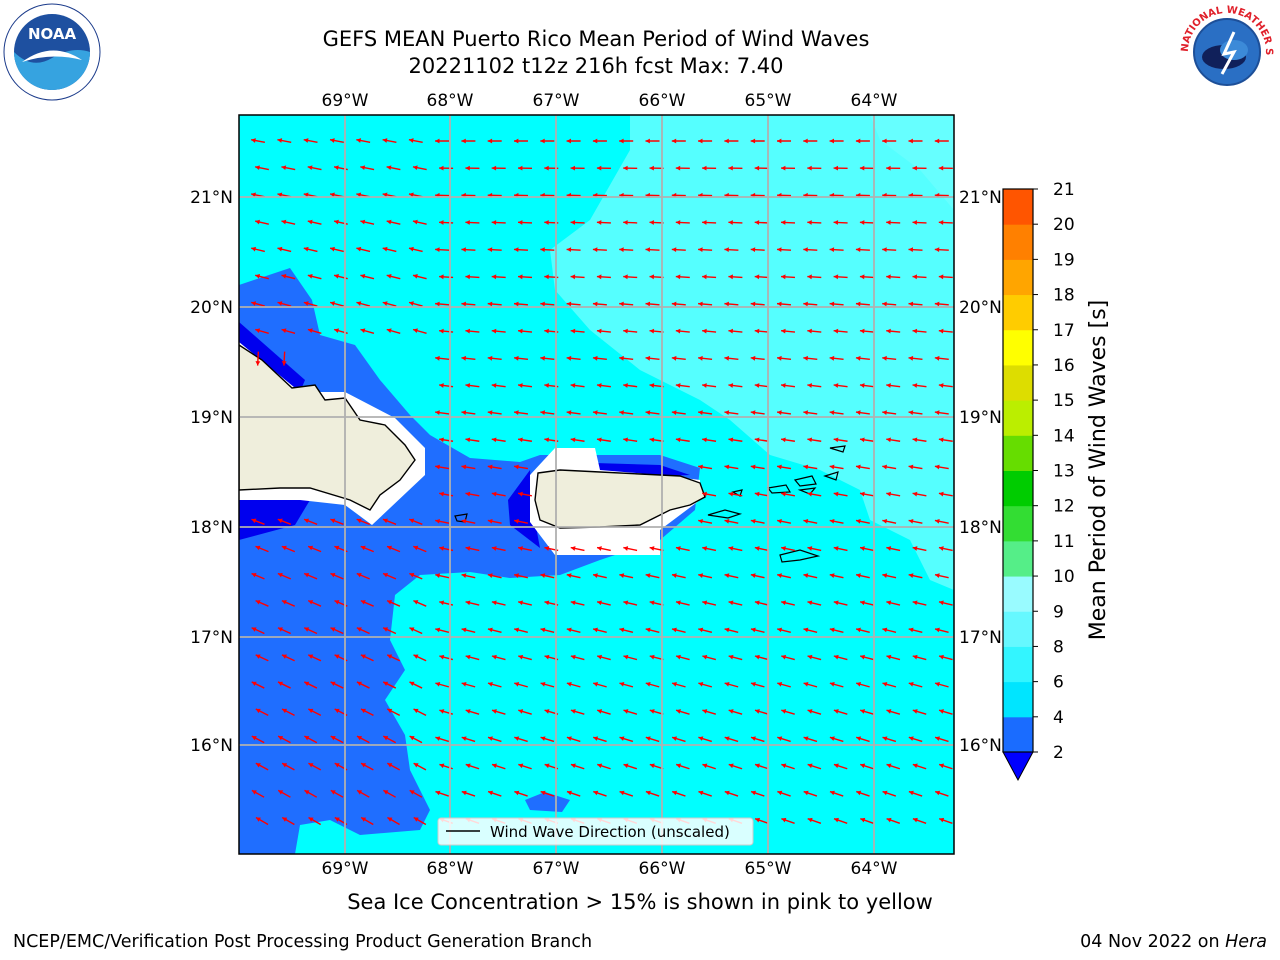 The image size is (1280, 960). Describe the element at coordinates (737, 493) in the screenshot. I see `culebra-island` at that location.